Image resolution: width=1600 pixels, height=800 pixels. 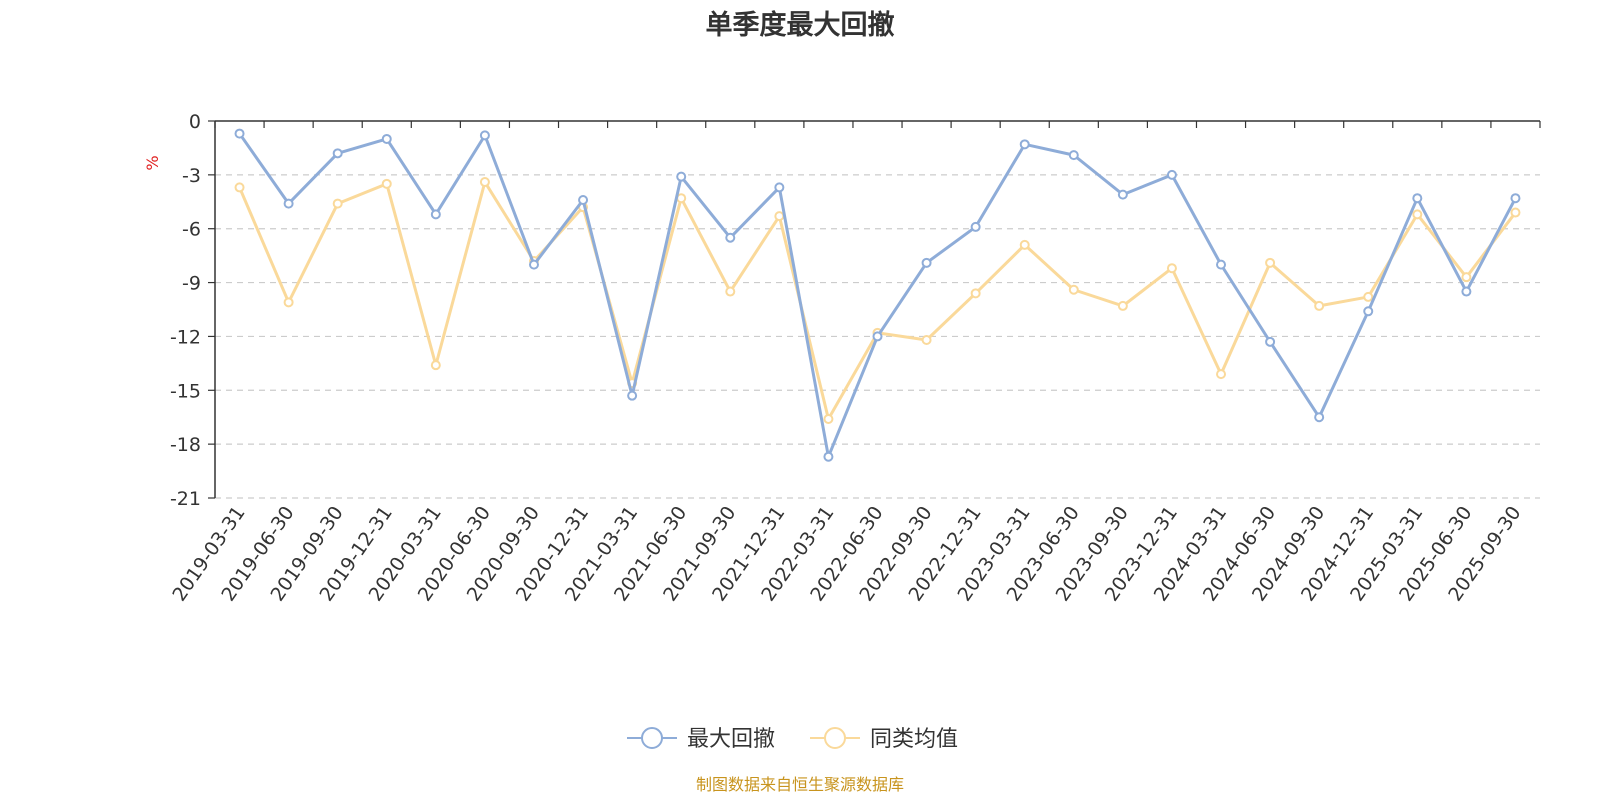 What do you see at coordinates (792, 739) in the screenshot?
I see `legend: 最大回撤 同类均值` at bounding box center [792, 739].